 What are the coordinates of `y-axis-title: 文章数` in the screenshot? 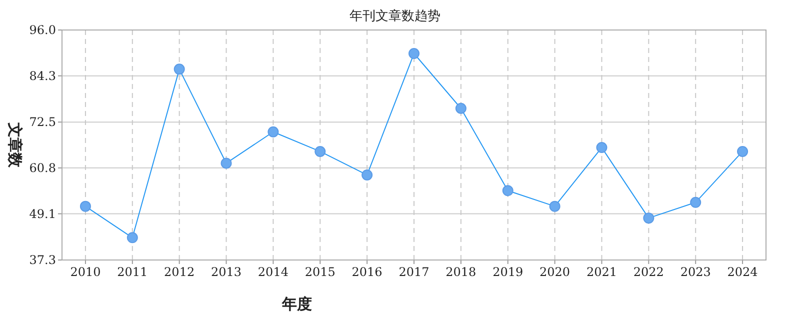 It's located at (15, 145).